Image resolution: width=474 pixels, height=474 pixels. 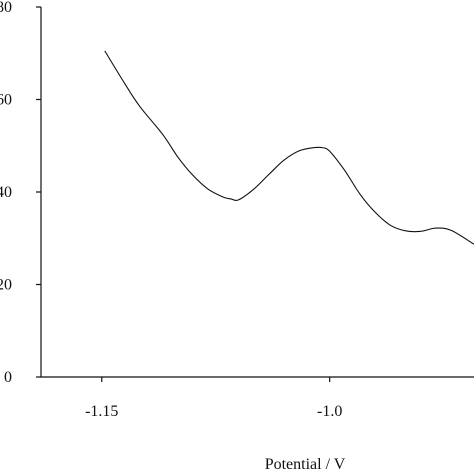 I want to click on y-ticks: 80 60 40 20 0, so click(x=20, y=193).